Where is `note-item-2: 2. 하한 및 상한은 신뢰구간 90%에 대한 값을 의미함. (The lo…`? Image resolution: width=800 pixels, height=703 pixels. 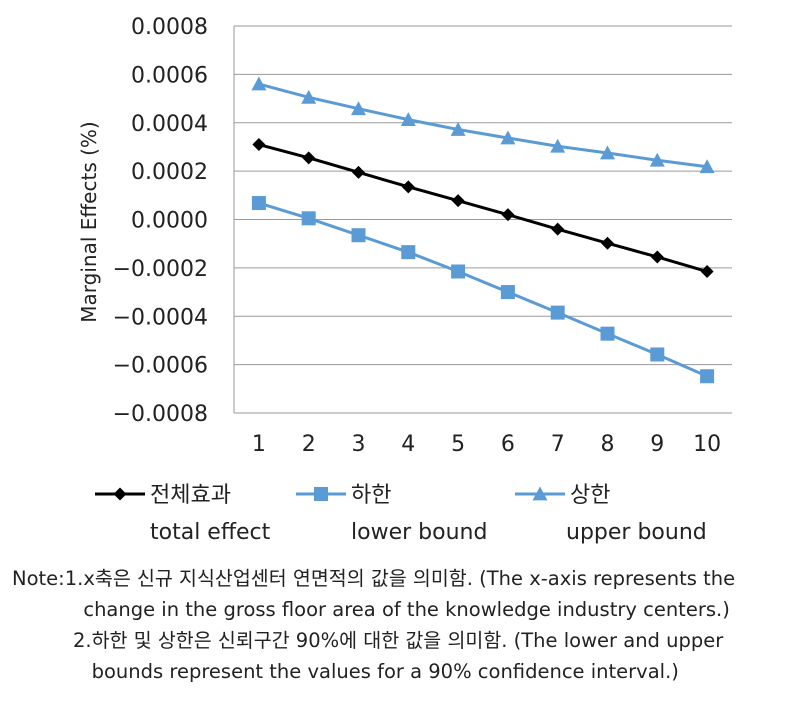 note-item-2: 2. 하한 및 상한은 신뢰구간 90%에 대한 값을 의미함. (The lo… is located at coordinates (402, 656).